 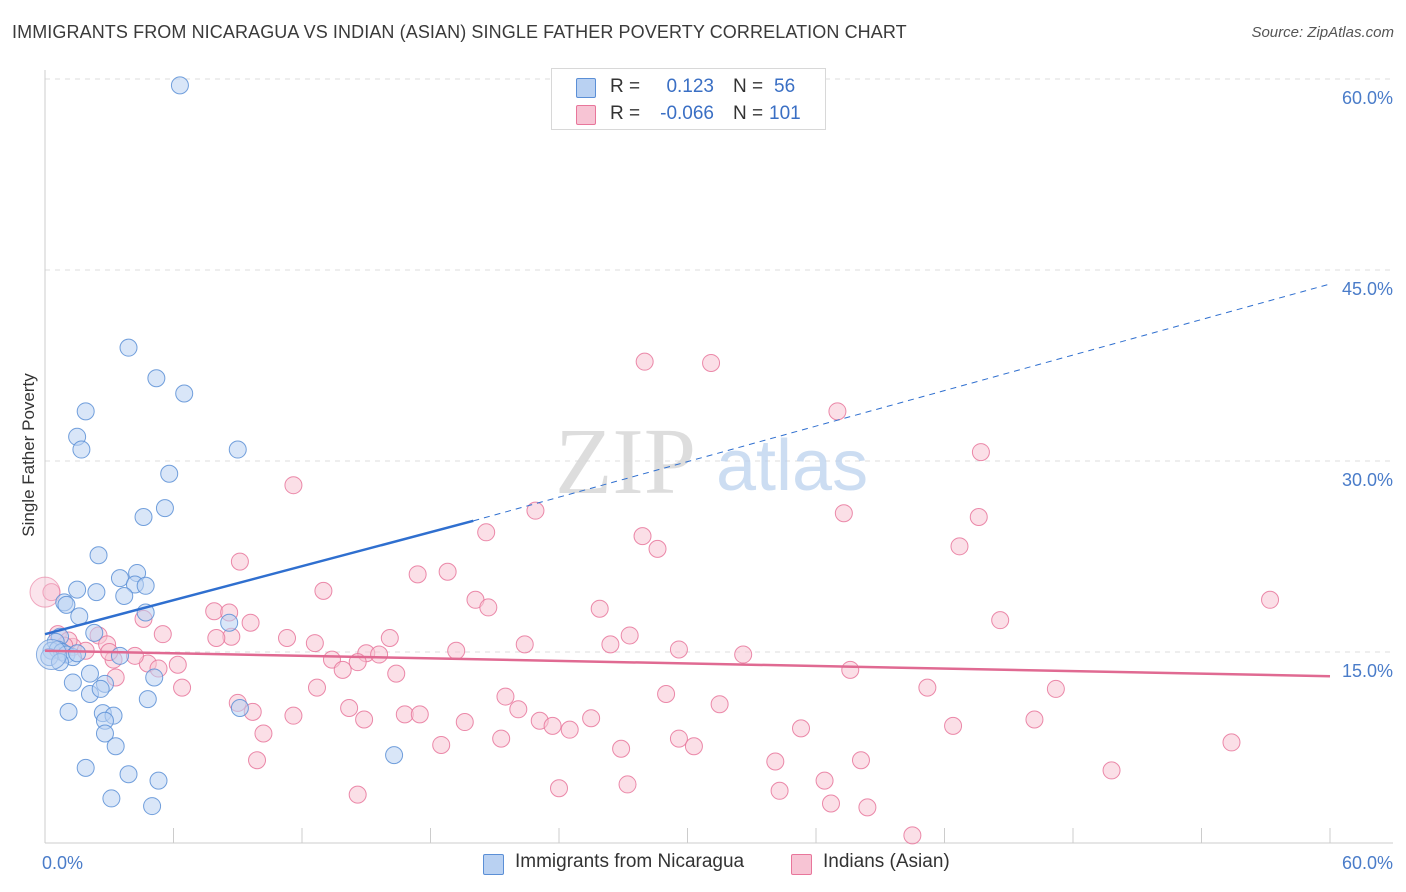 I want to click on r-value: 0.123, so click(x=690, y=86).